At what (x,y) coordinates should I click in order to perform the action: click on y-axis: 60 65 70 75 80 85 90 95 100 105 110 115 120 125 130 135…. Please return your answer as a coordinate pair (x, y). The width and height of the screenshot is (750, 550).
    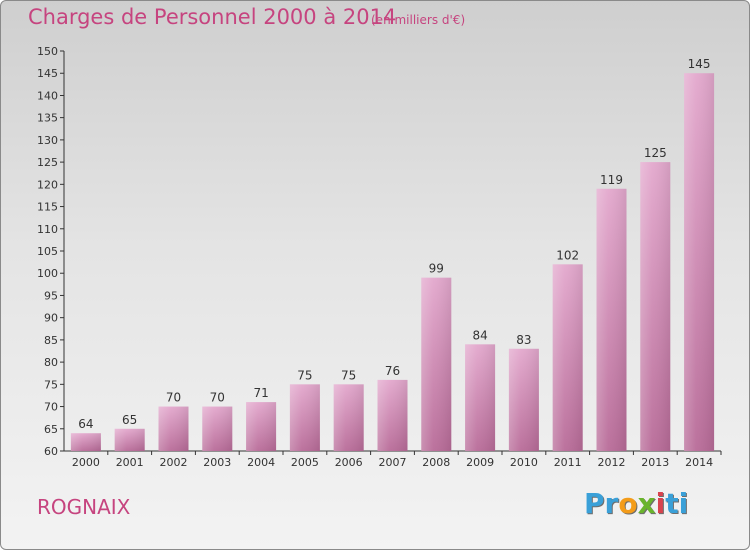
    Looking at the image, I should click on (51, 251).